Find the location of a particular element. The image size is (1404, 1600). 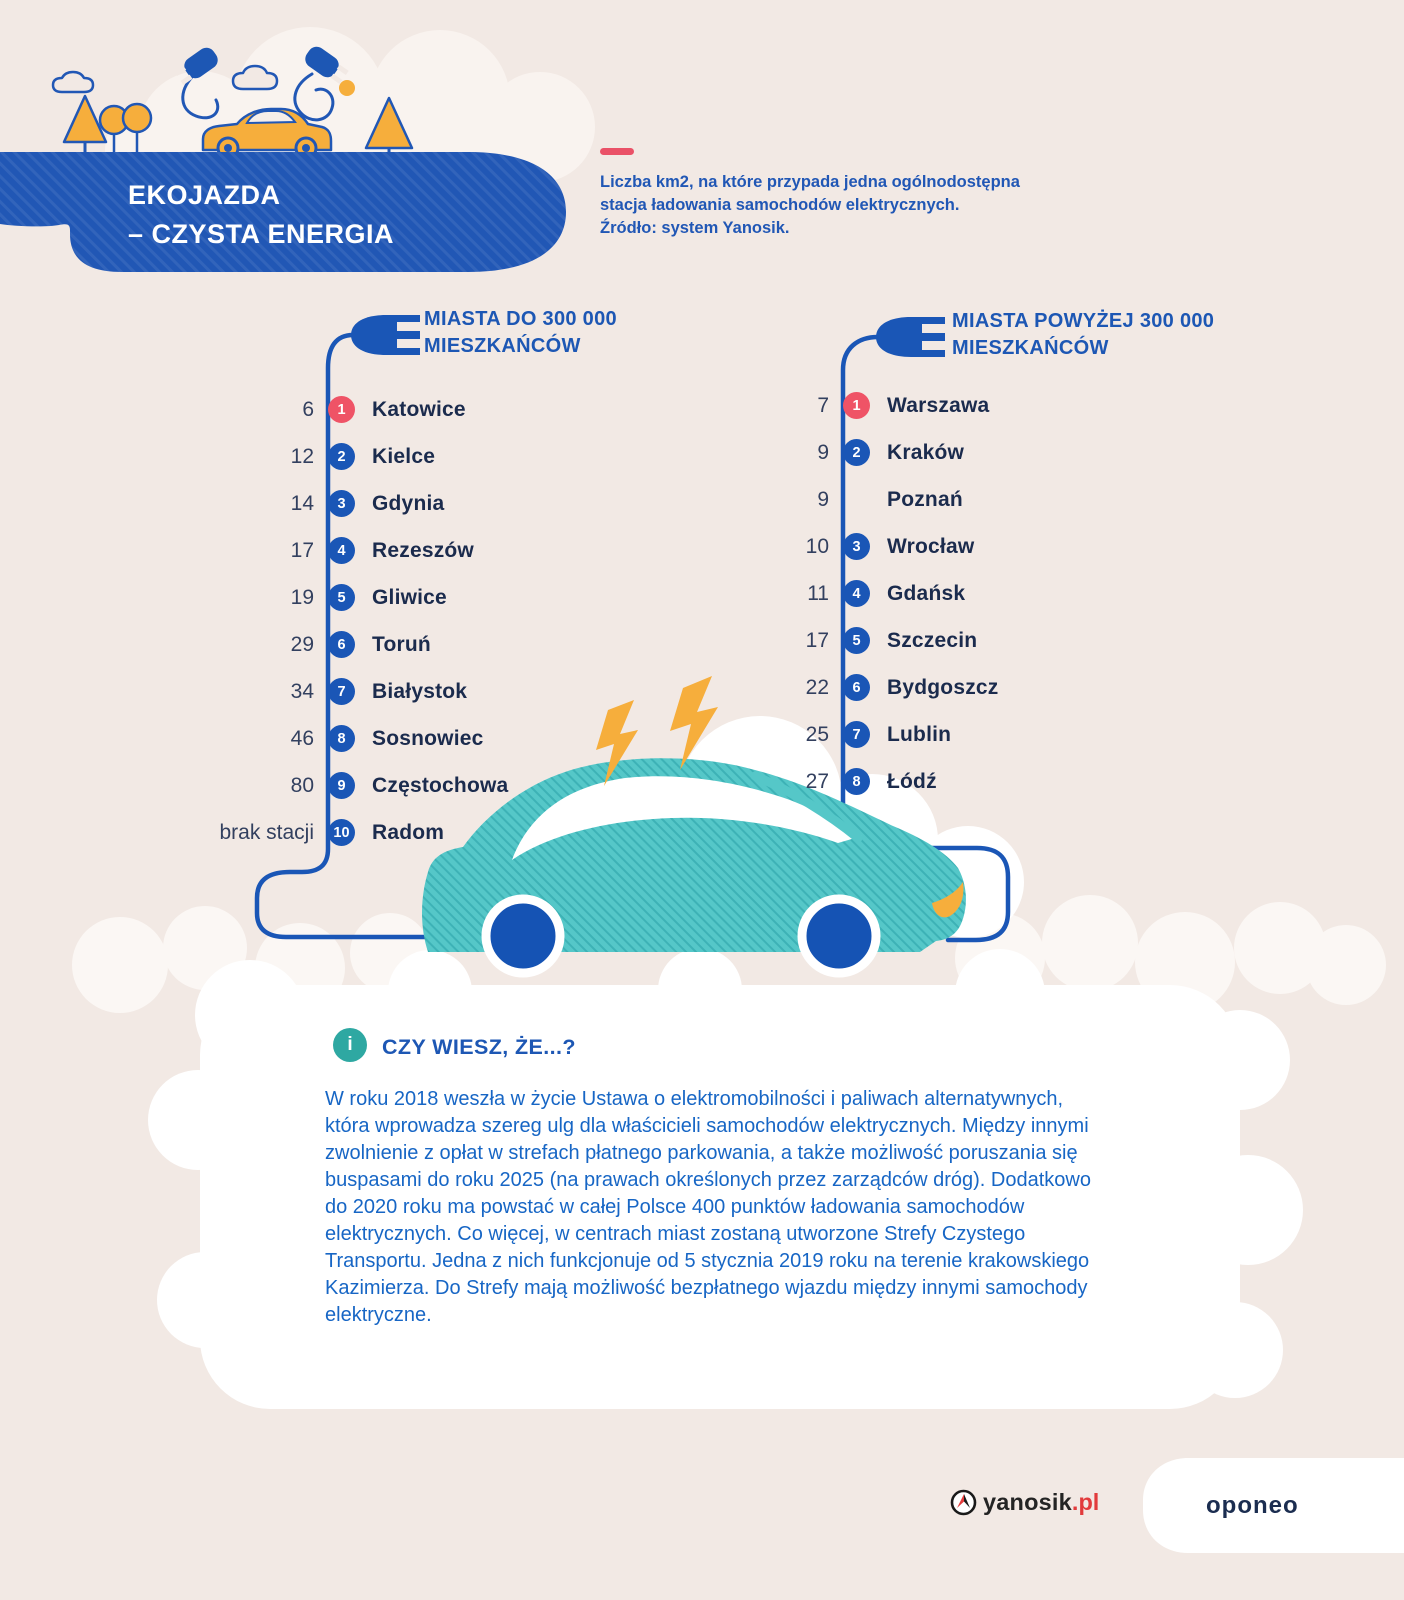

yanosik-arrow-icon is located at coordinates (963, 1502).